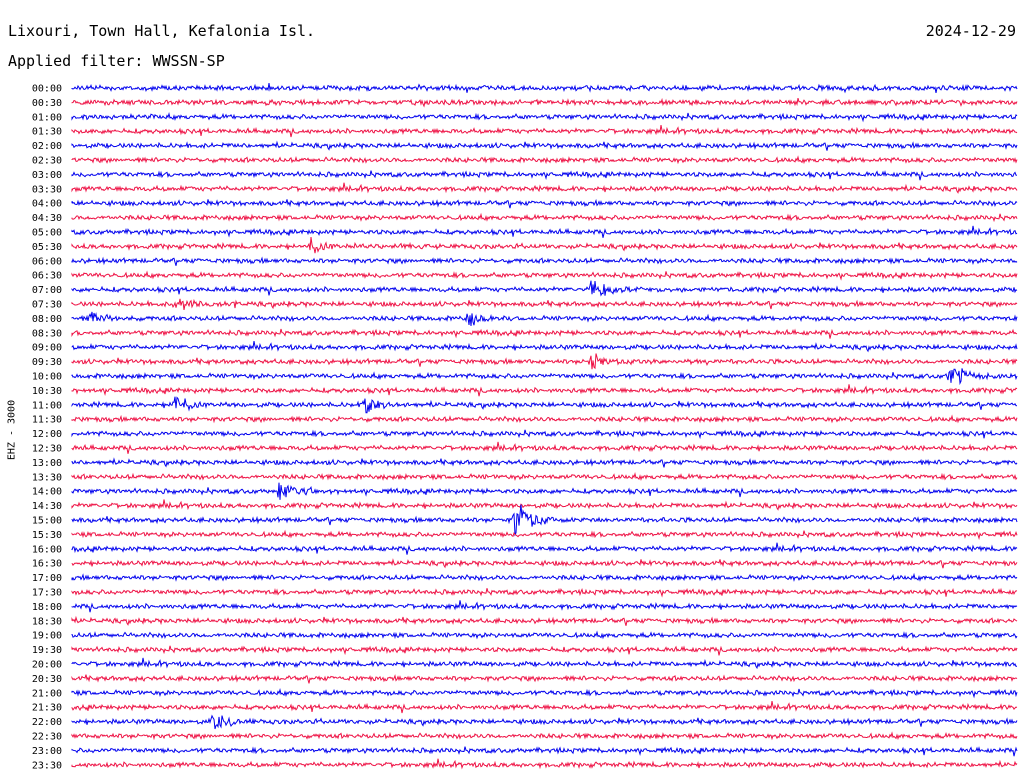  Describe the element at coordinates (47, 117) in the screenshot. I see `row-label: 01:00` at that location.